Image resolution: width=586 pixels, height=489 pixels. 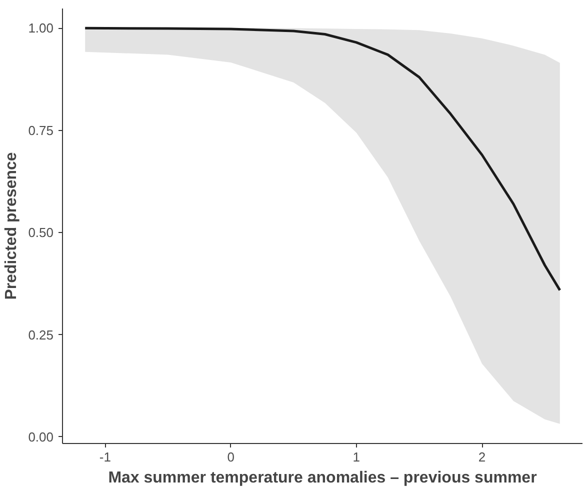 What do you see at coordinates (482, 457) in the screenshot?
I see `x-tick-label: 2` at bounding box center [482, 457].